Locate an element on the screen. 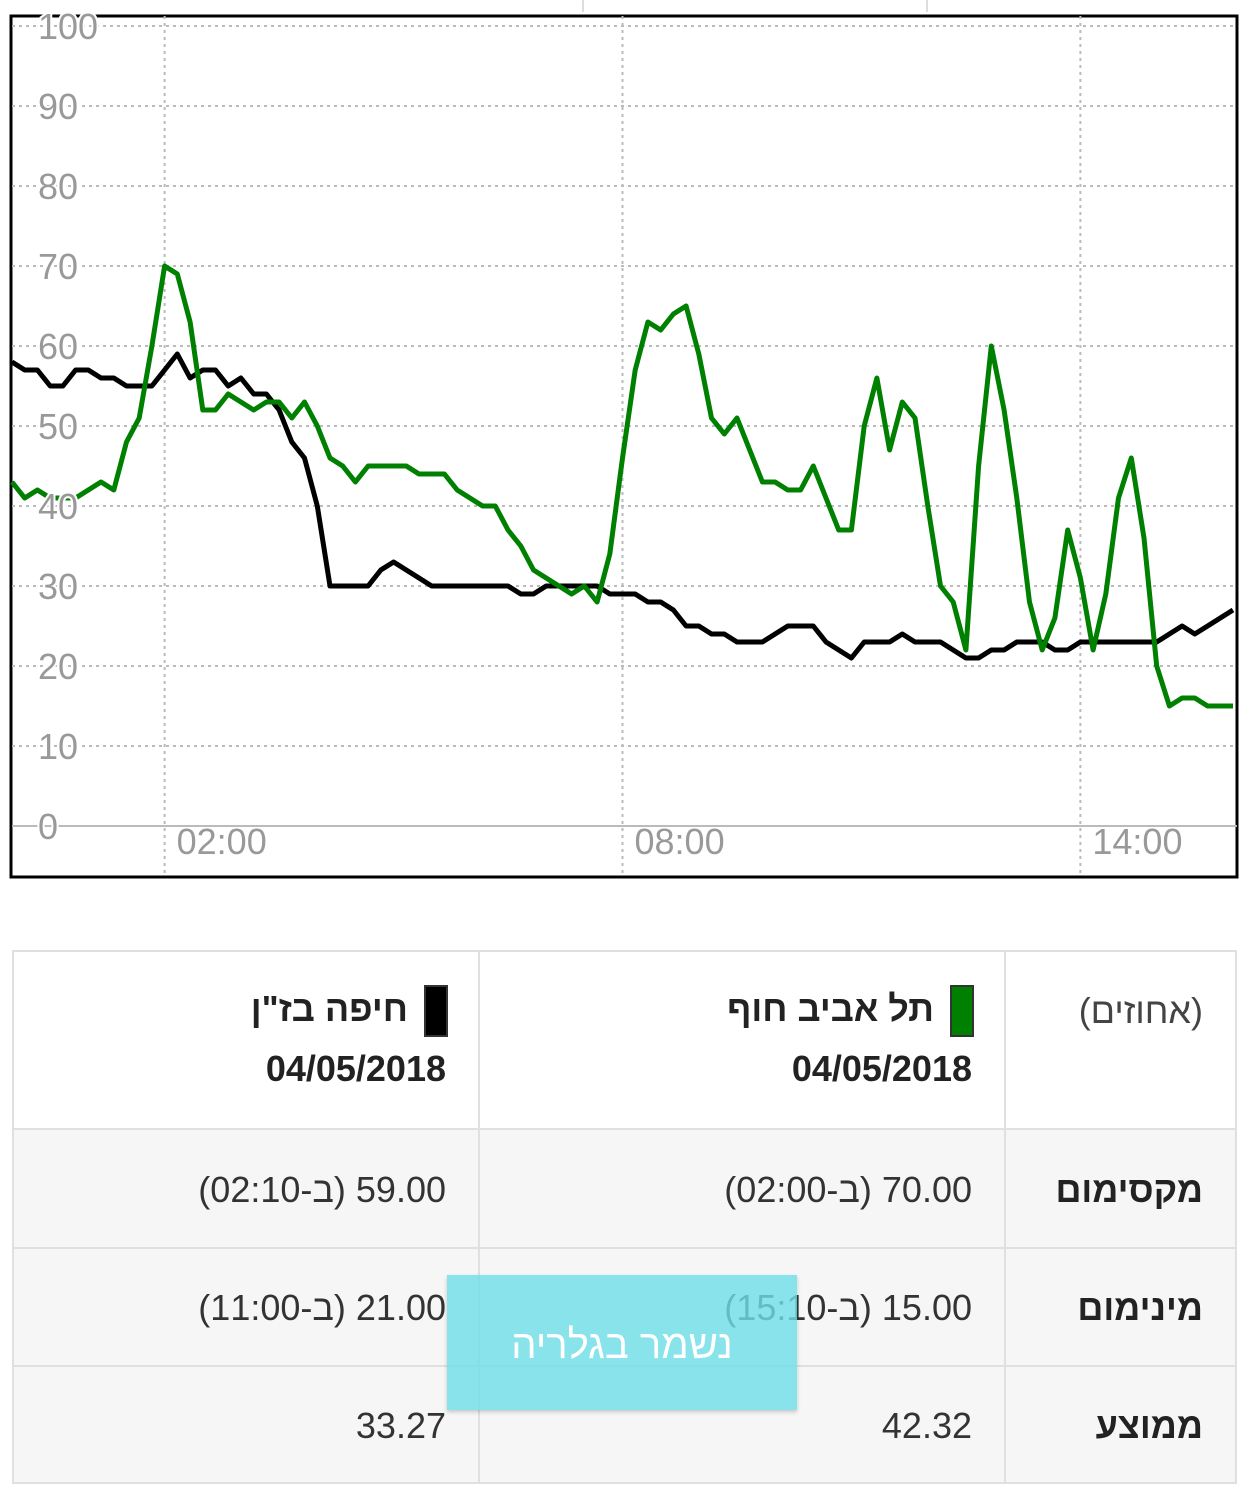 Image resolution: width=1243 pixels, height=1500 pixels. value-cell: 70.00 (ב-02:00) is located at coordinates (742, 1188).